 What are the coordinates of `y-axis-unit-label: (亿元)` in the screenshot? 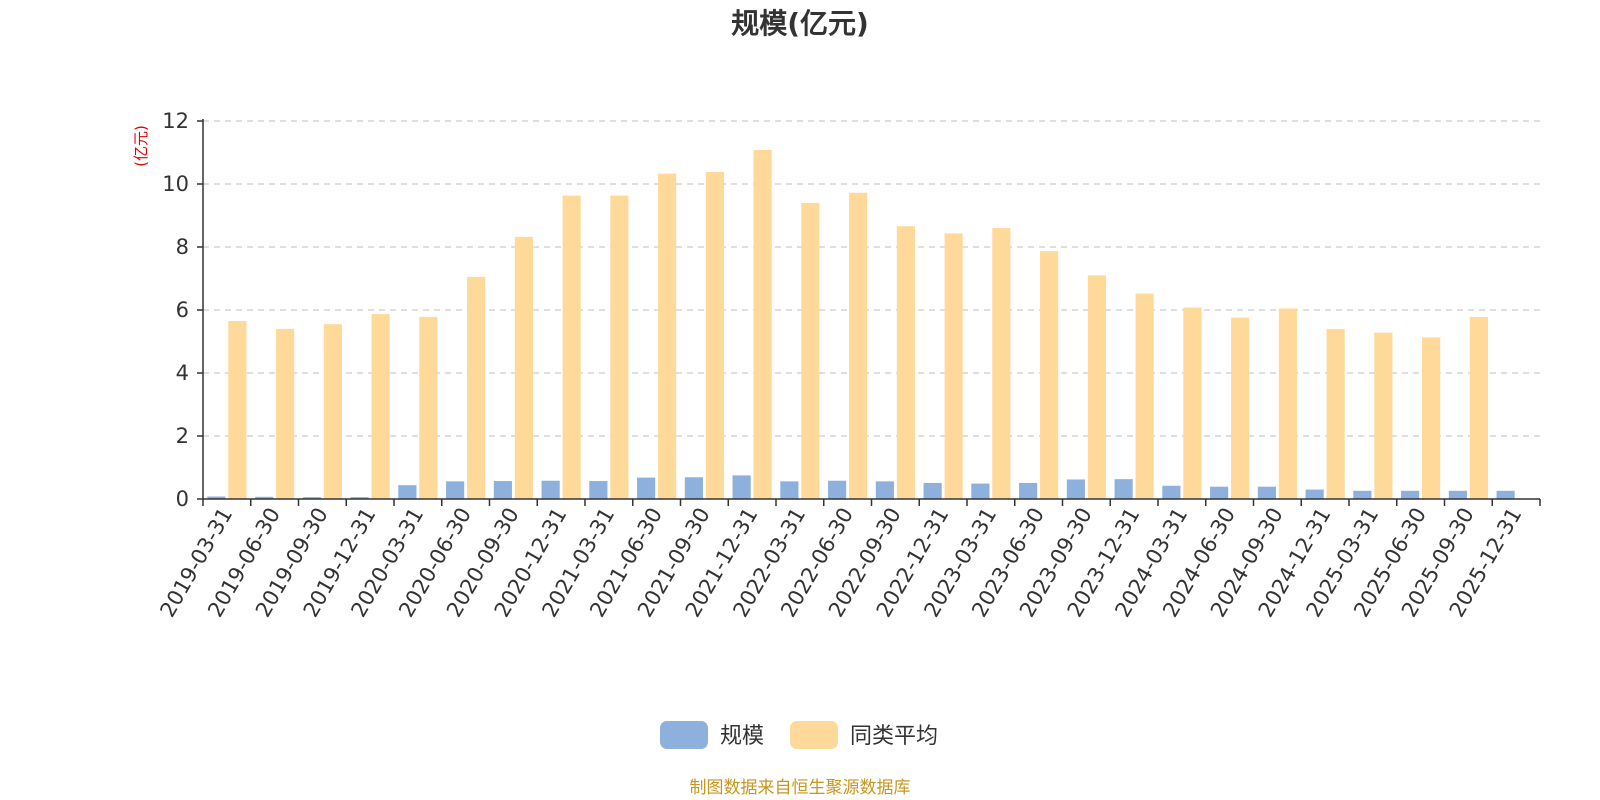 It's located at (141, 146).